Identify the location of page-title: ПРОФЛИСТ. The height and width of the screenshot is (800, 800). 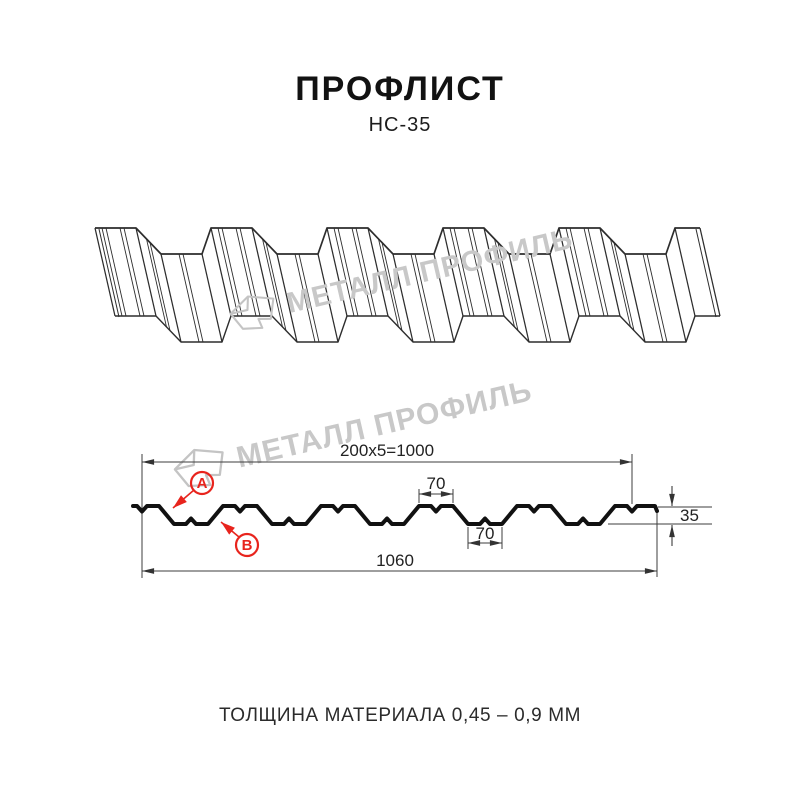
(400, 89).